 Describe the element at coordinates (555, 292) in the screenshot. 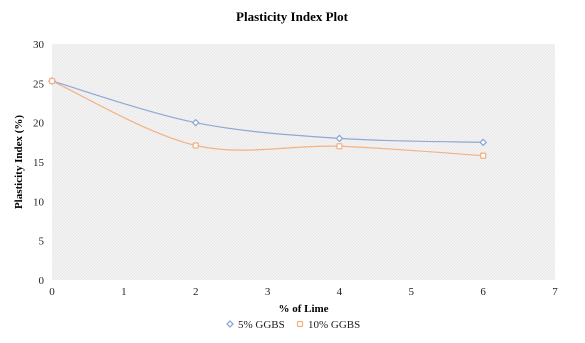

I see `x-tick-label: 7` at that location.